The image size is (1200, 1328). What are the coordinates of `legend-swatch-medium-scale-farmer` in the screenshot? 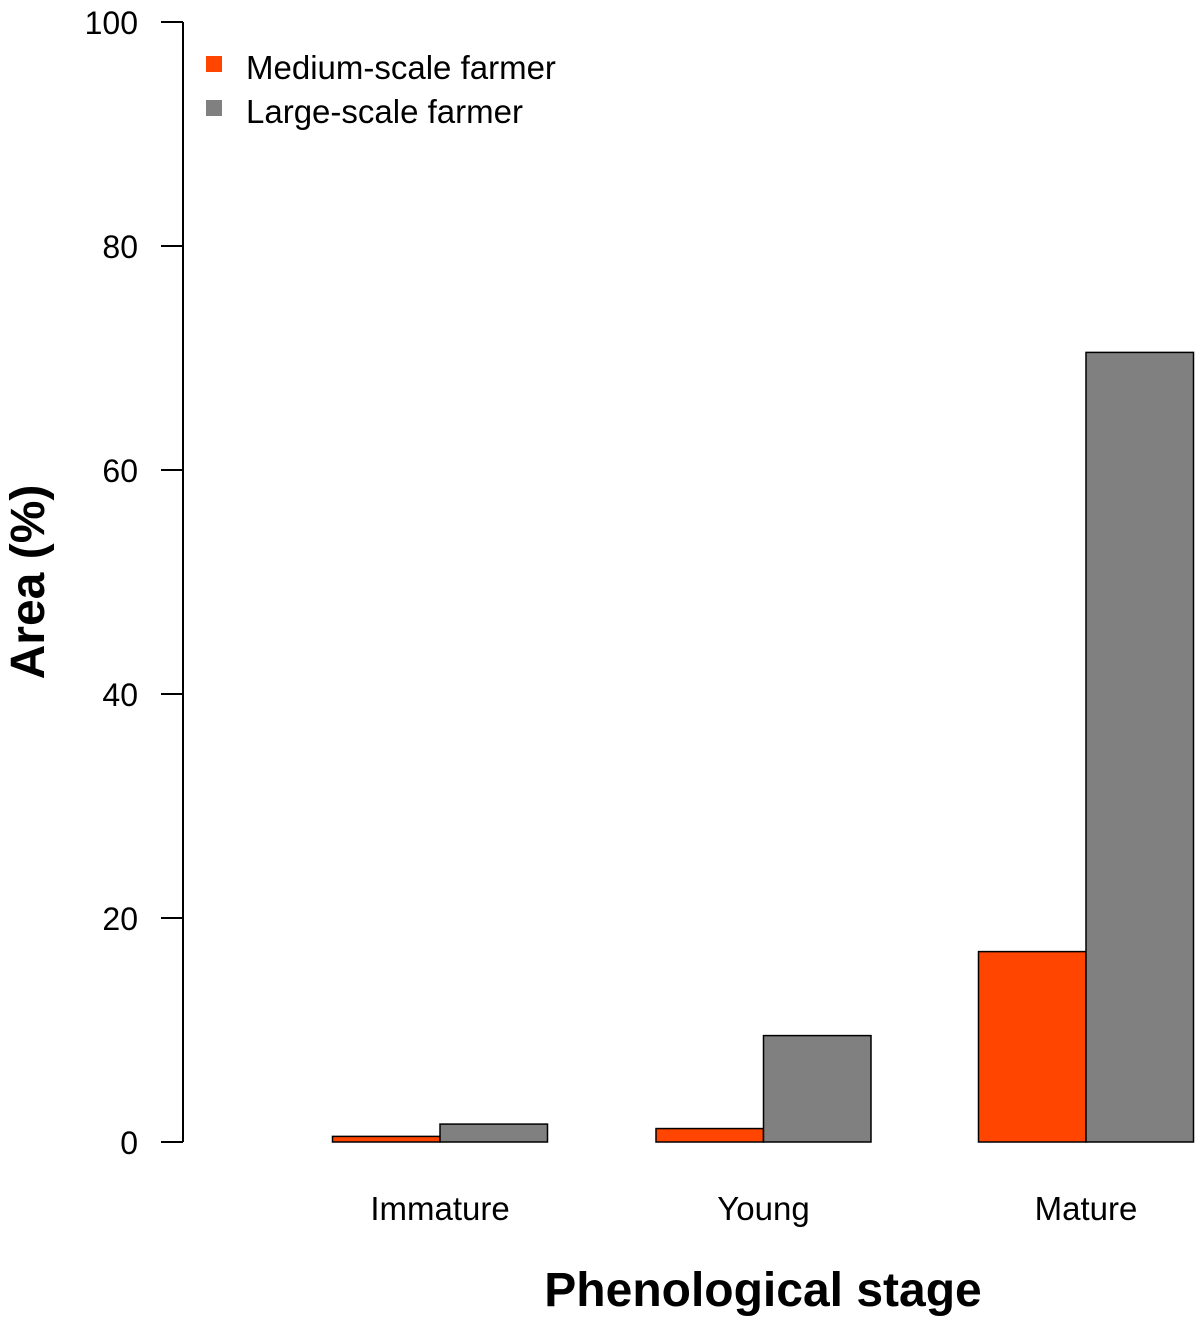 It's located at (214, 64).